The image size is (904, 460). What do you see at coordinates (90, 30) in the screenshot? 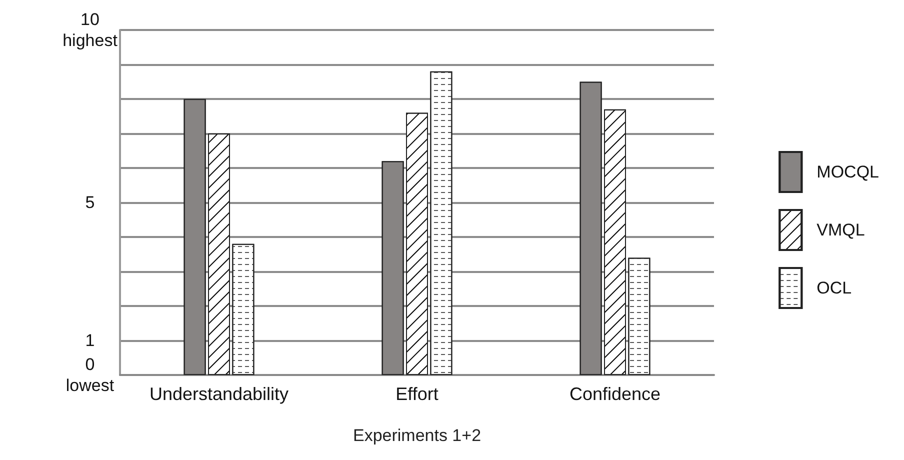
I see `y-tick-label: 10 highest` at bounding box center [90, 30].